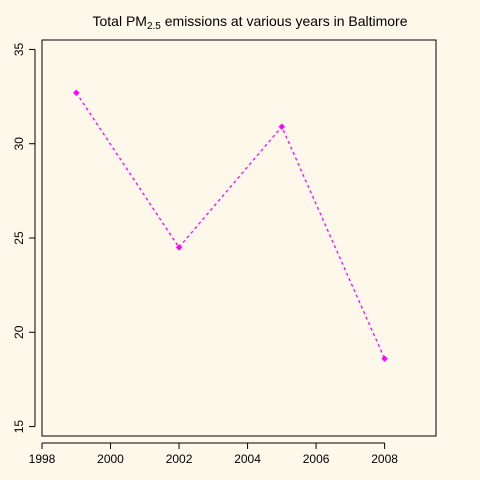 The width and height of the screenshot is (480, 480). Describe the element at coordinates (19, 238) in the screenshot. I see `y-tick-label: 25` at that location.